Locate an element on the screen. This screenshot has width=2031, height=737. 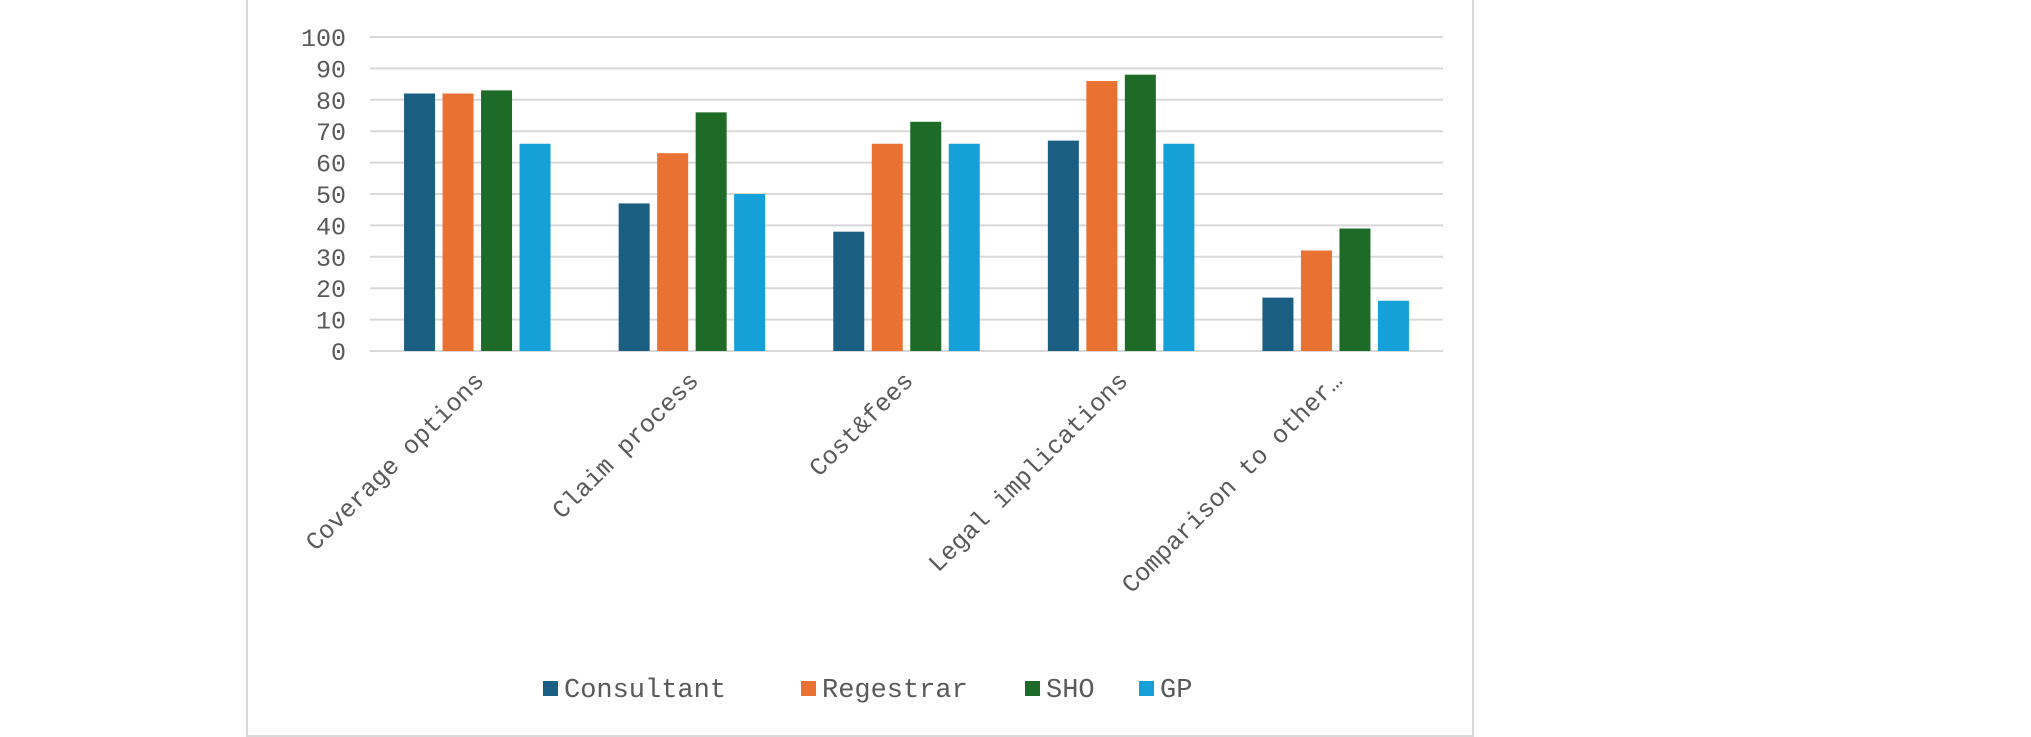
legend: Consultant Regestrar SHO GP is located at coordinates (867, 691).